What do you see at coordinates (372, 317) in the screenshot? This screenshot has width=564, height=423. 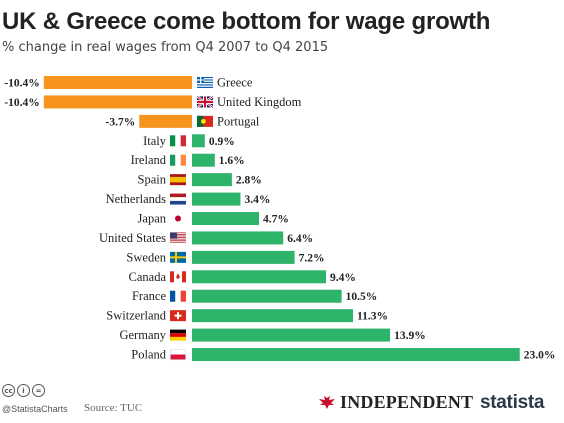 I see `value-label-switzerland: 11.3%` at bounding box center [372, 317].